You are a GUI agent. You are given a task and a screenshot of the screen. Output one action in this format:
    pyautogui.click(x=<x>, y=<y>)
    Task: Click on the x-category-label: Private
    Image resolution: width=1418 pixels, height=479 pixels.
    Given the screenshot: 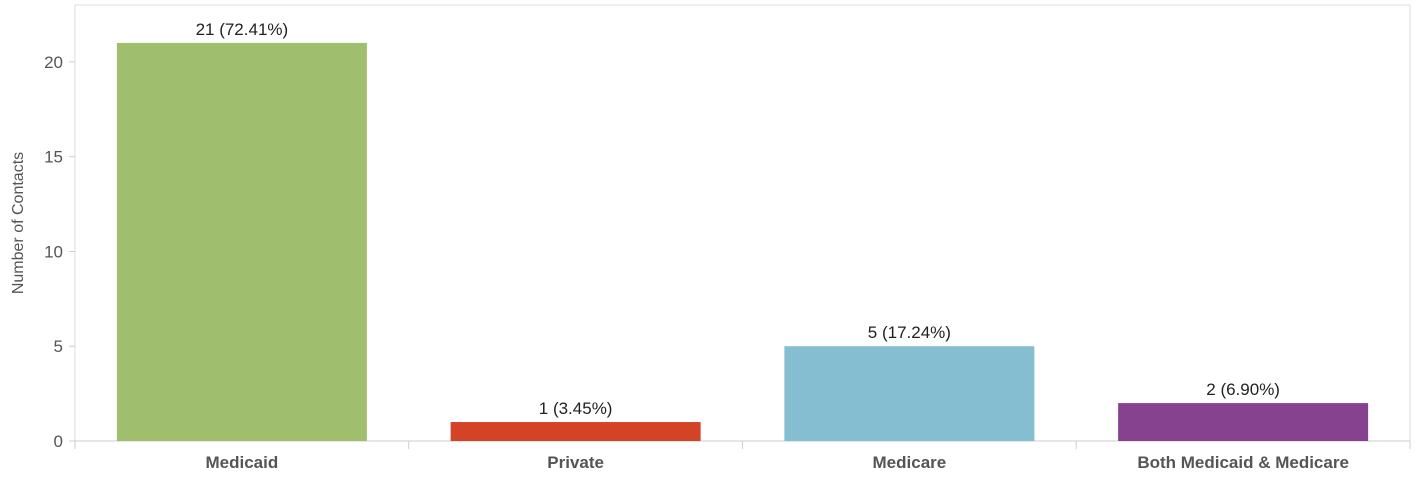 What is the action you would take?
    pyautogui.click(x=575, y=462)
    